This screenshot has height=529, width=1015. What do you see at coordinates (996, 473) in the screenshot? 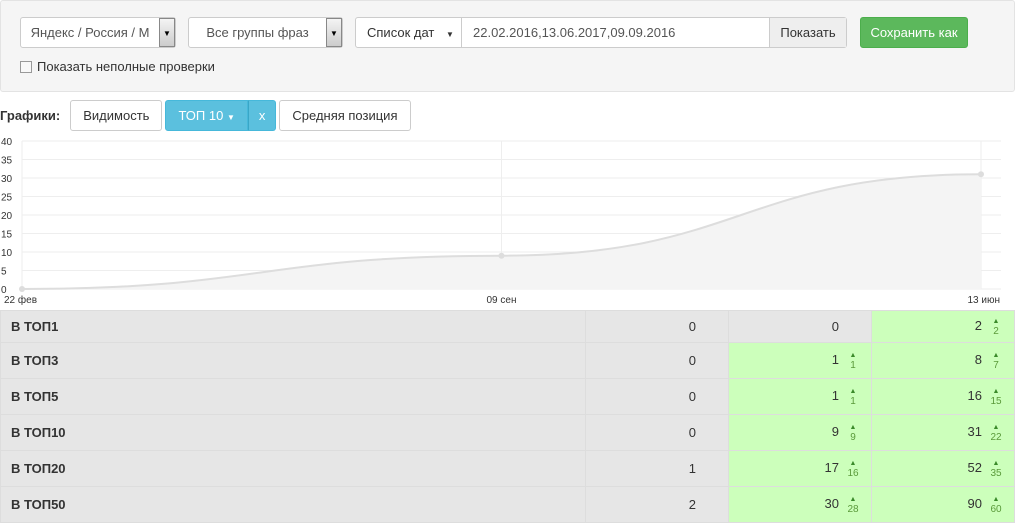
I see `delta-value: 35` at bounding box center [996, 473].